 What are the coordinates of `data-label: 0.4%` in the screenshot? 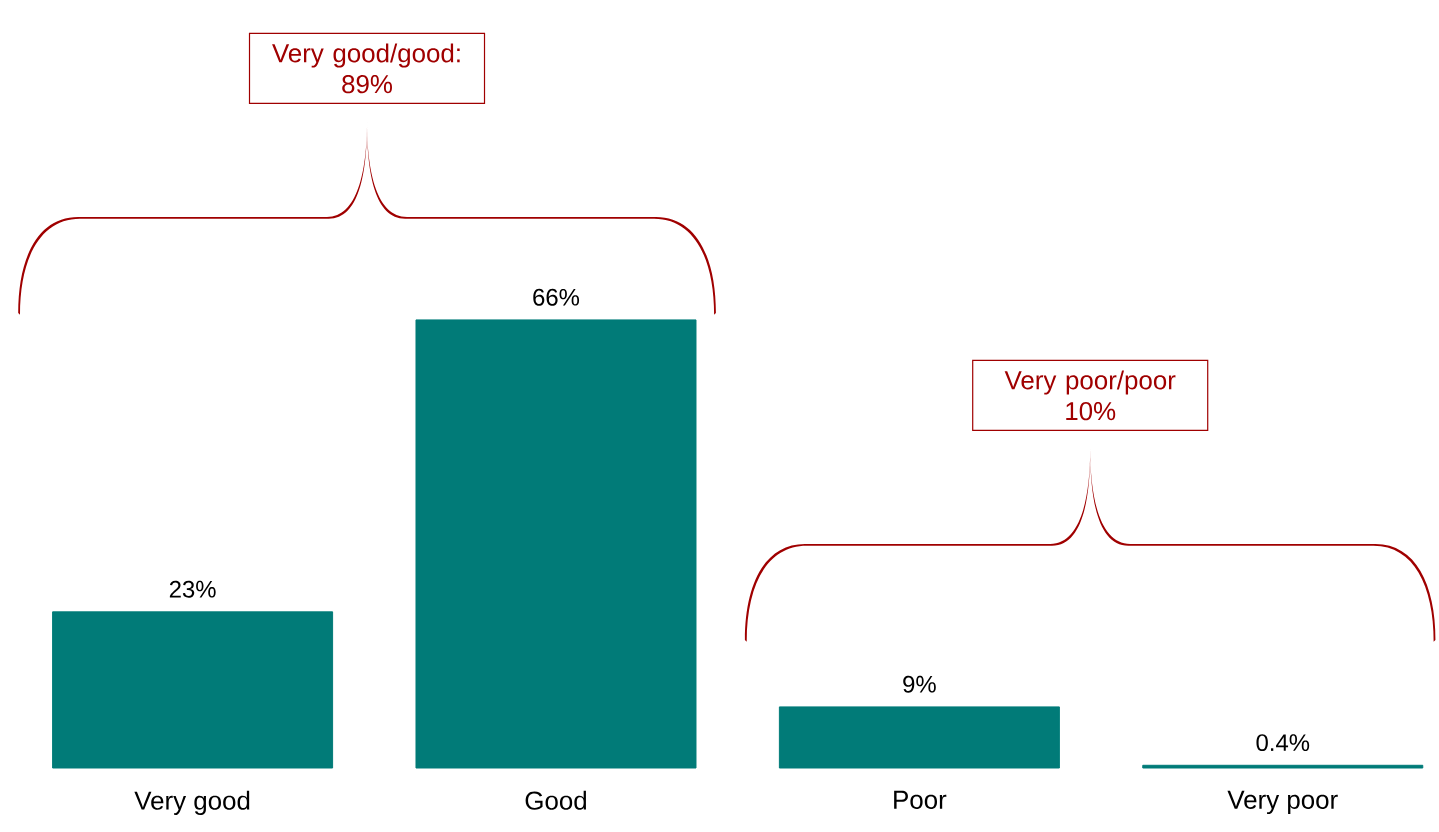 It's located at (1283, 743).